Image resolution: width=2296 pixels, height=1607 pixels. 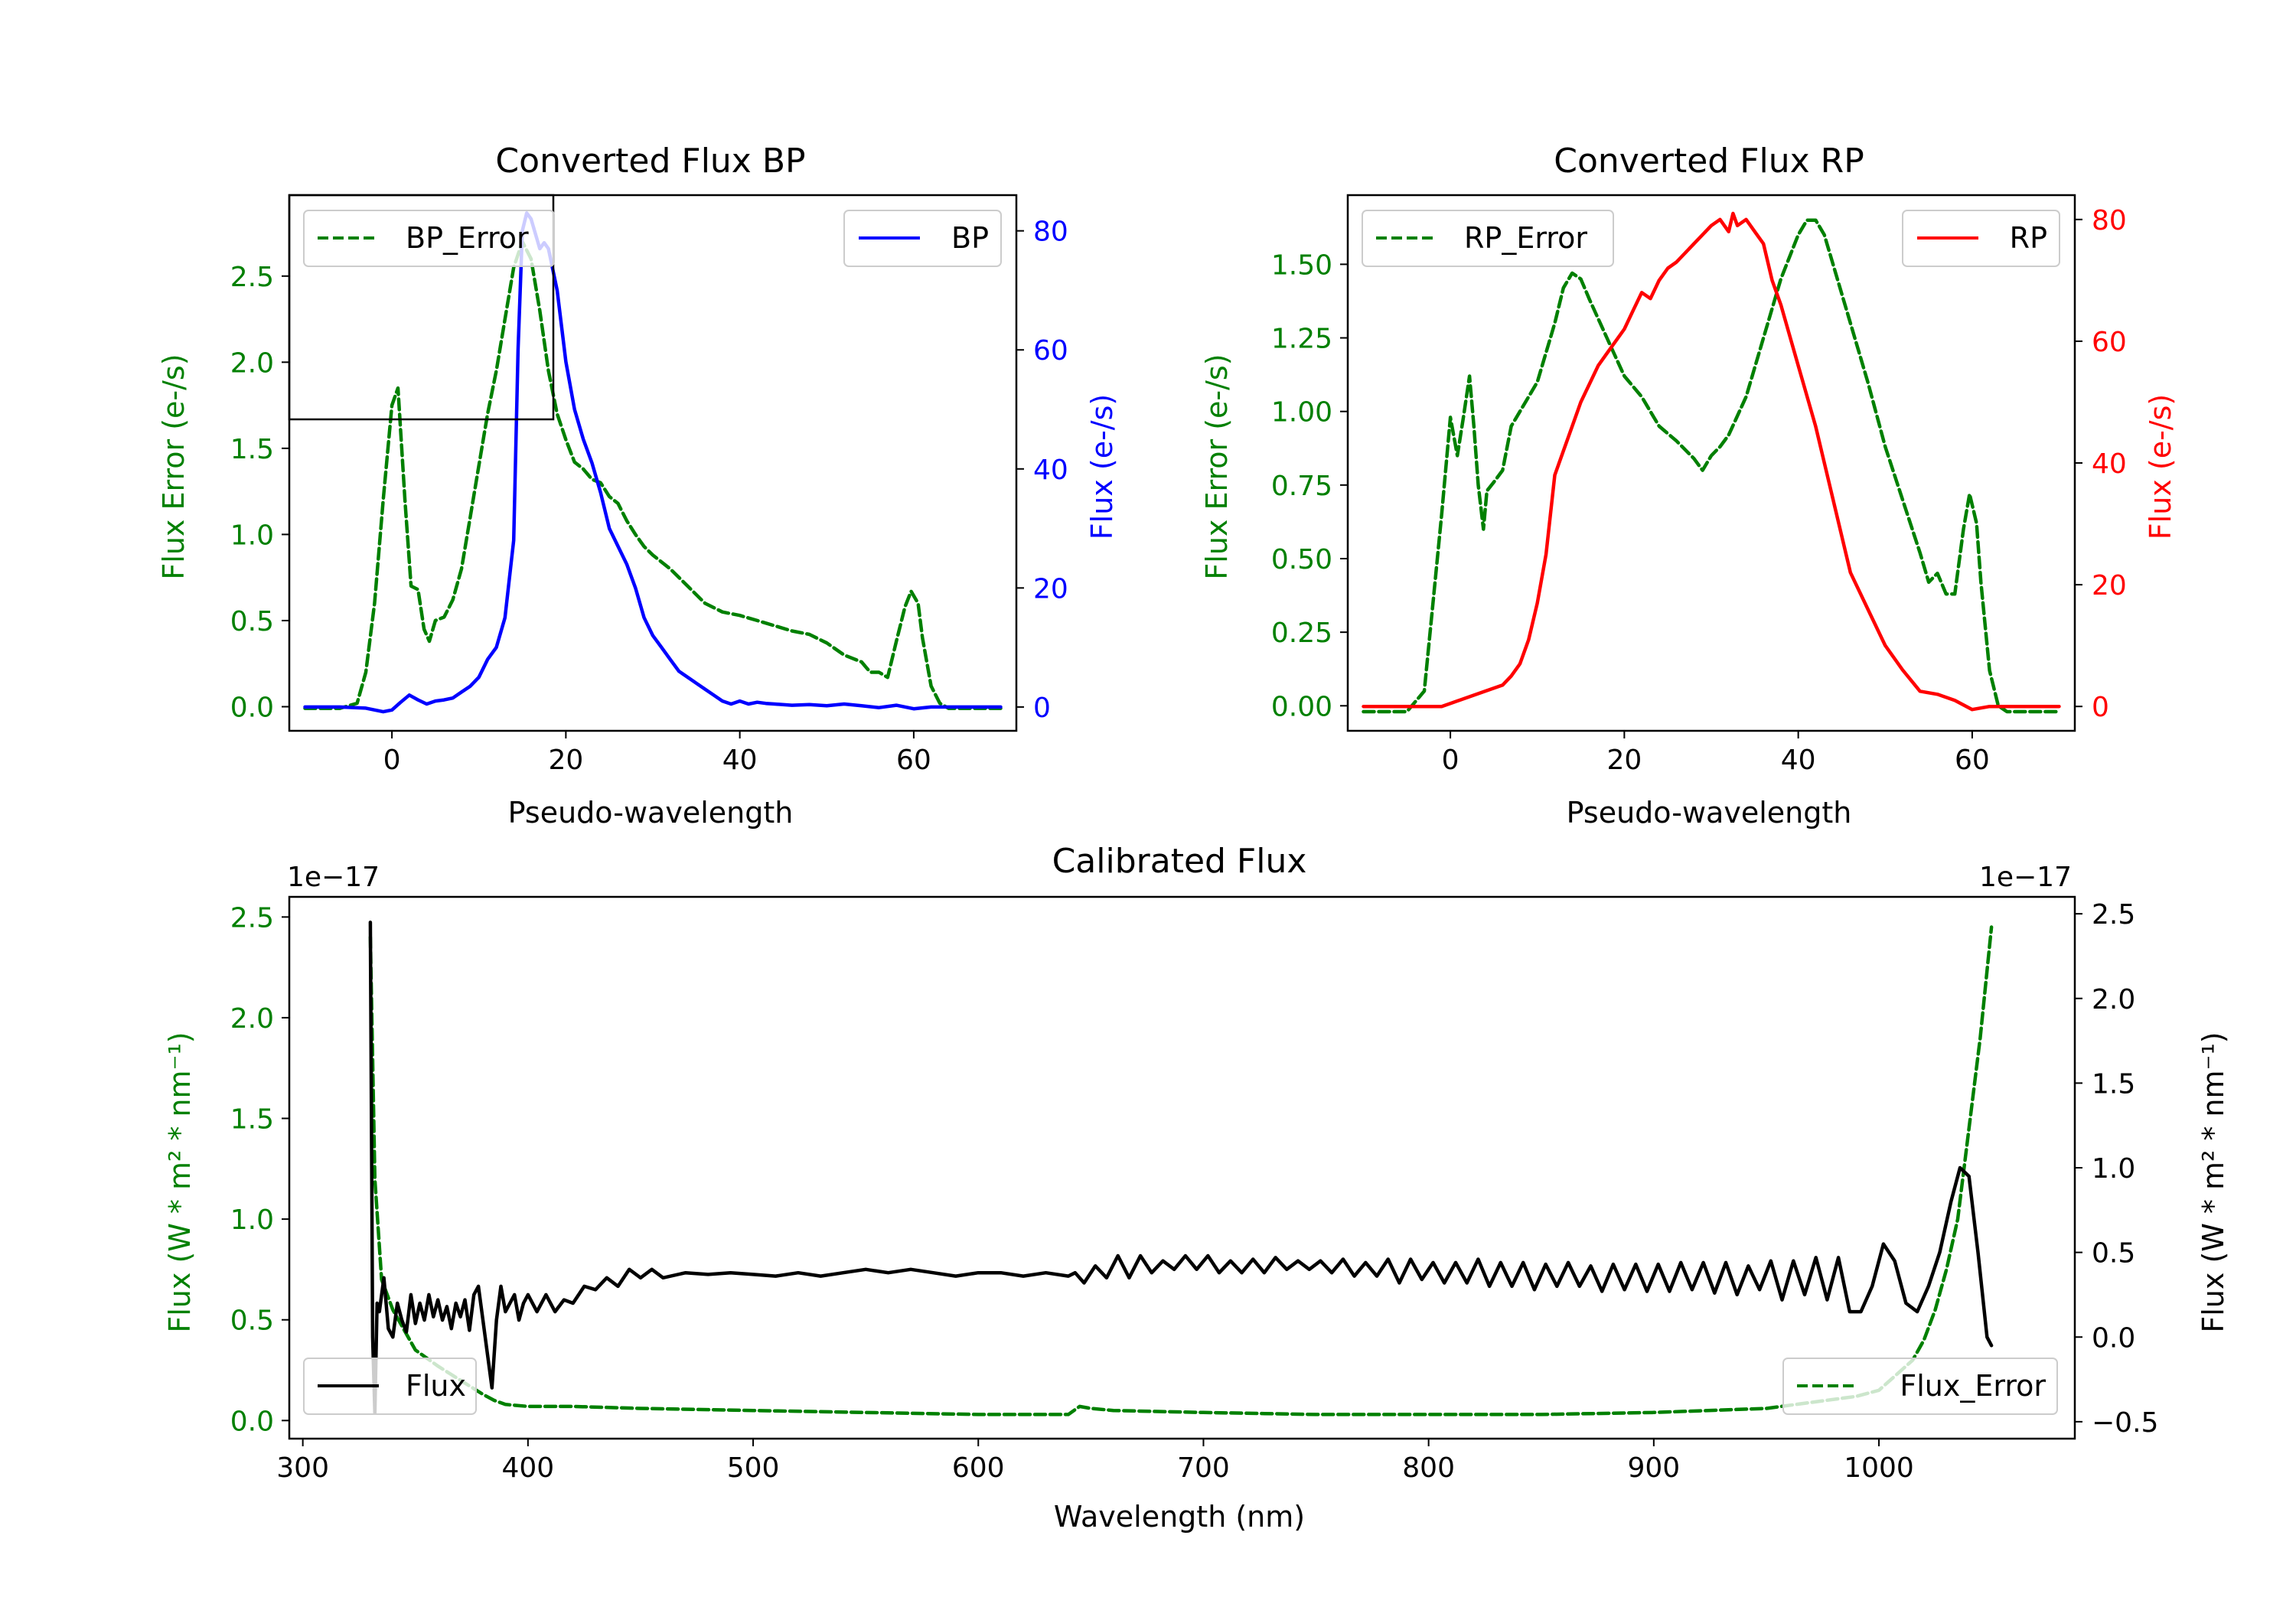 I want to click on left-y-axis-label: Flux (W * m² * nm⁻¹), so click(x=180, y=1182).